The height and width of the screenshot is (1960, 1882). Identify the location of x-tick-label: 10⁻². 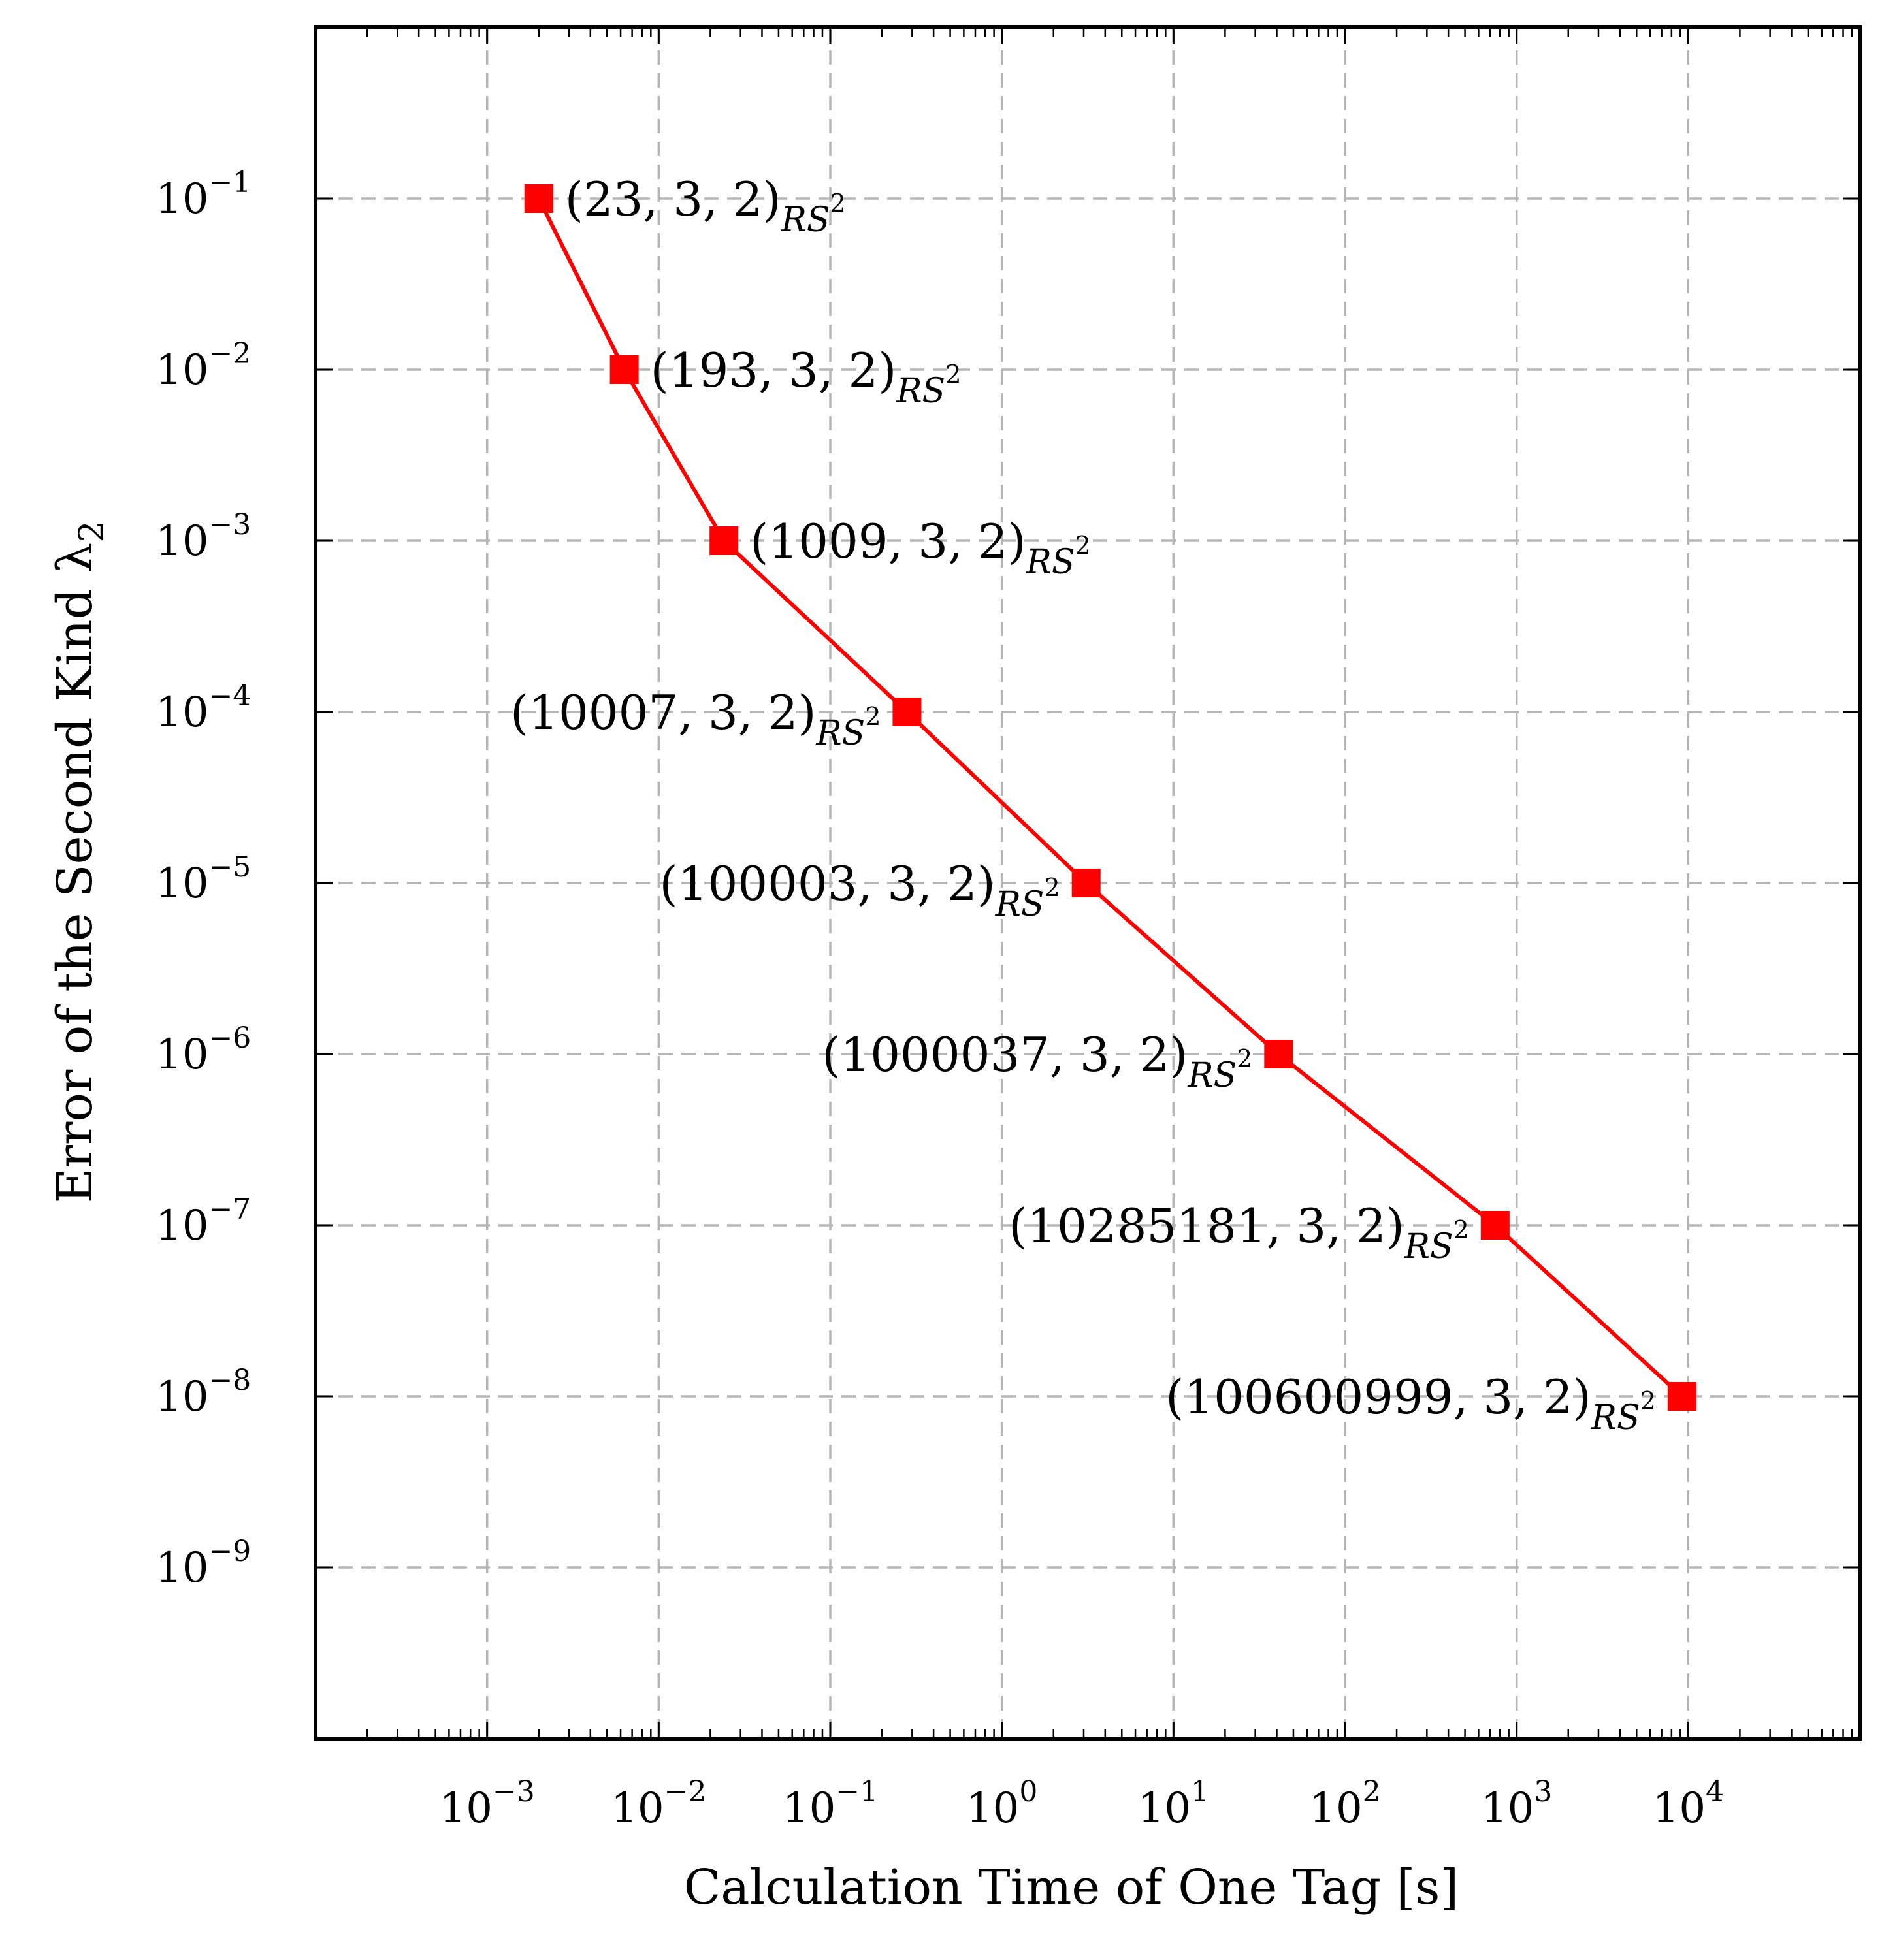
(658, 1804).